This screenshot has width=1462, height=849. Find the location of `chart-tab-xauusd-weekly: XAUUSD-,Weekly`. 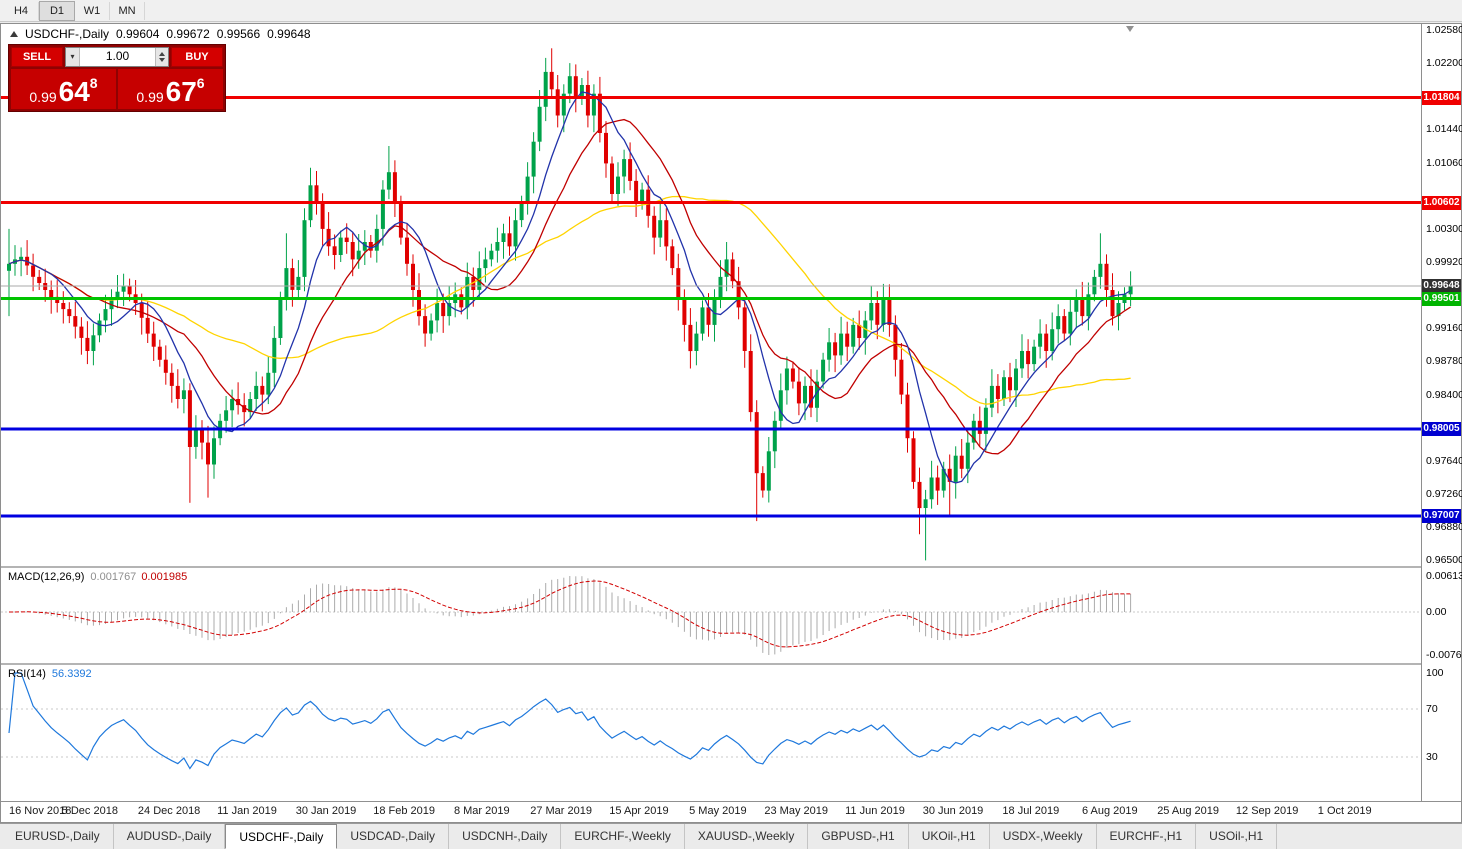

chart-tab-xauusd-weekly: XAUUSD-,Weekly is located at coordinates (746, 836).